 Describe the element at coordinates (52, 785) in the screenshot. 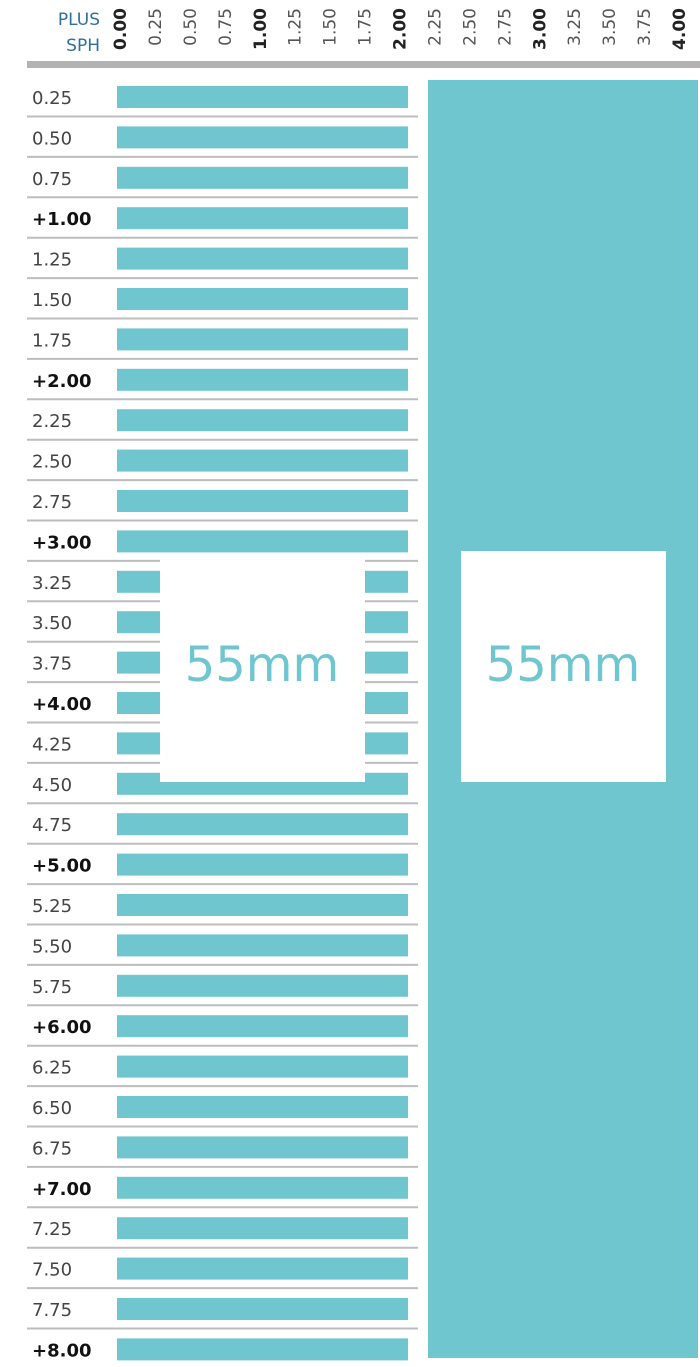

I see `row-label: 4.50` at that location.